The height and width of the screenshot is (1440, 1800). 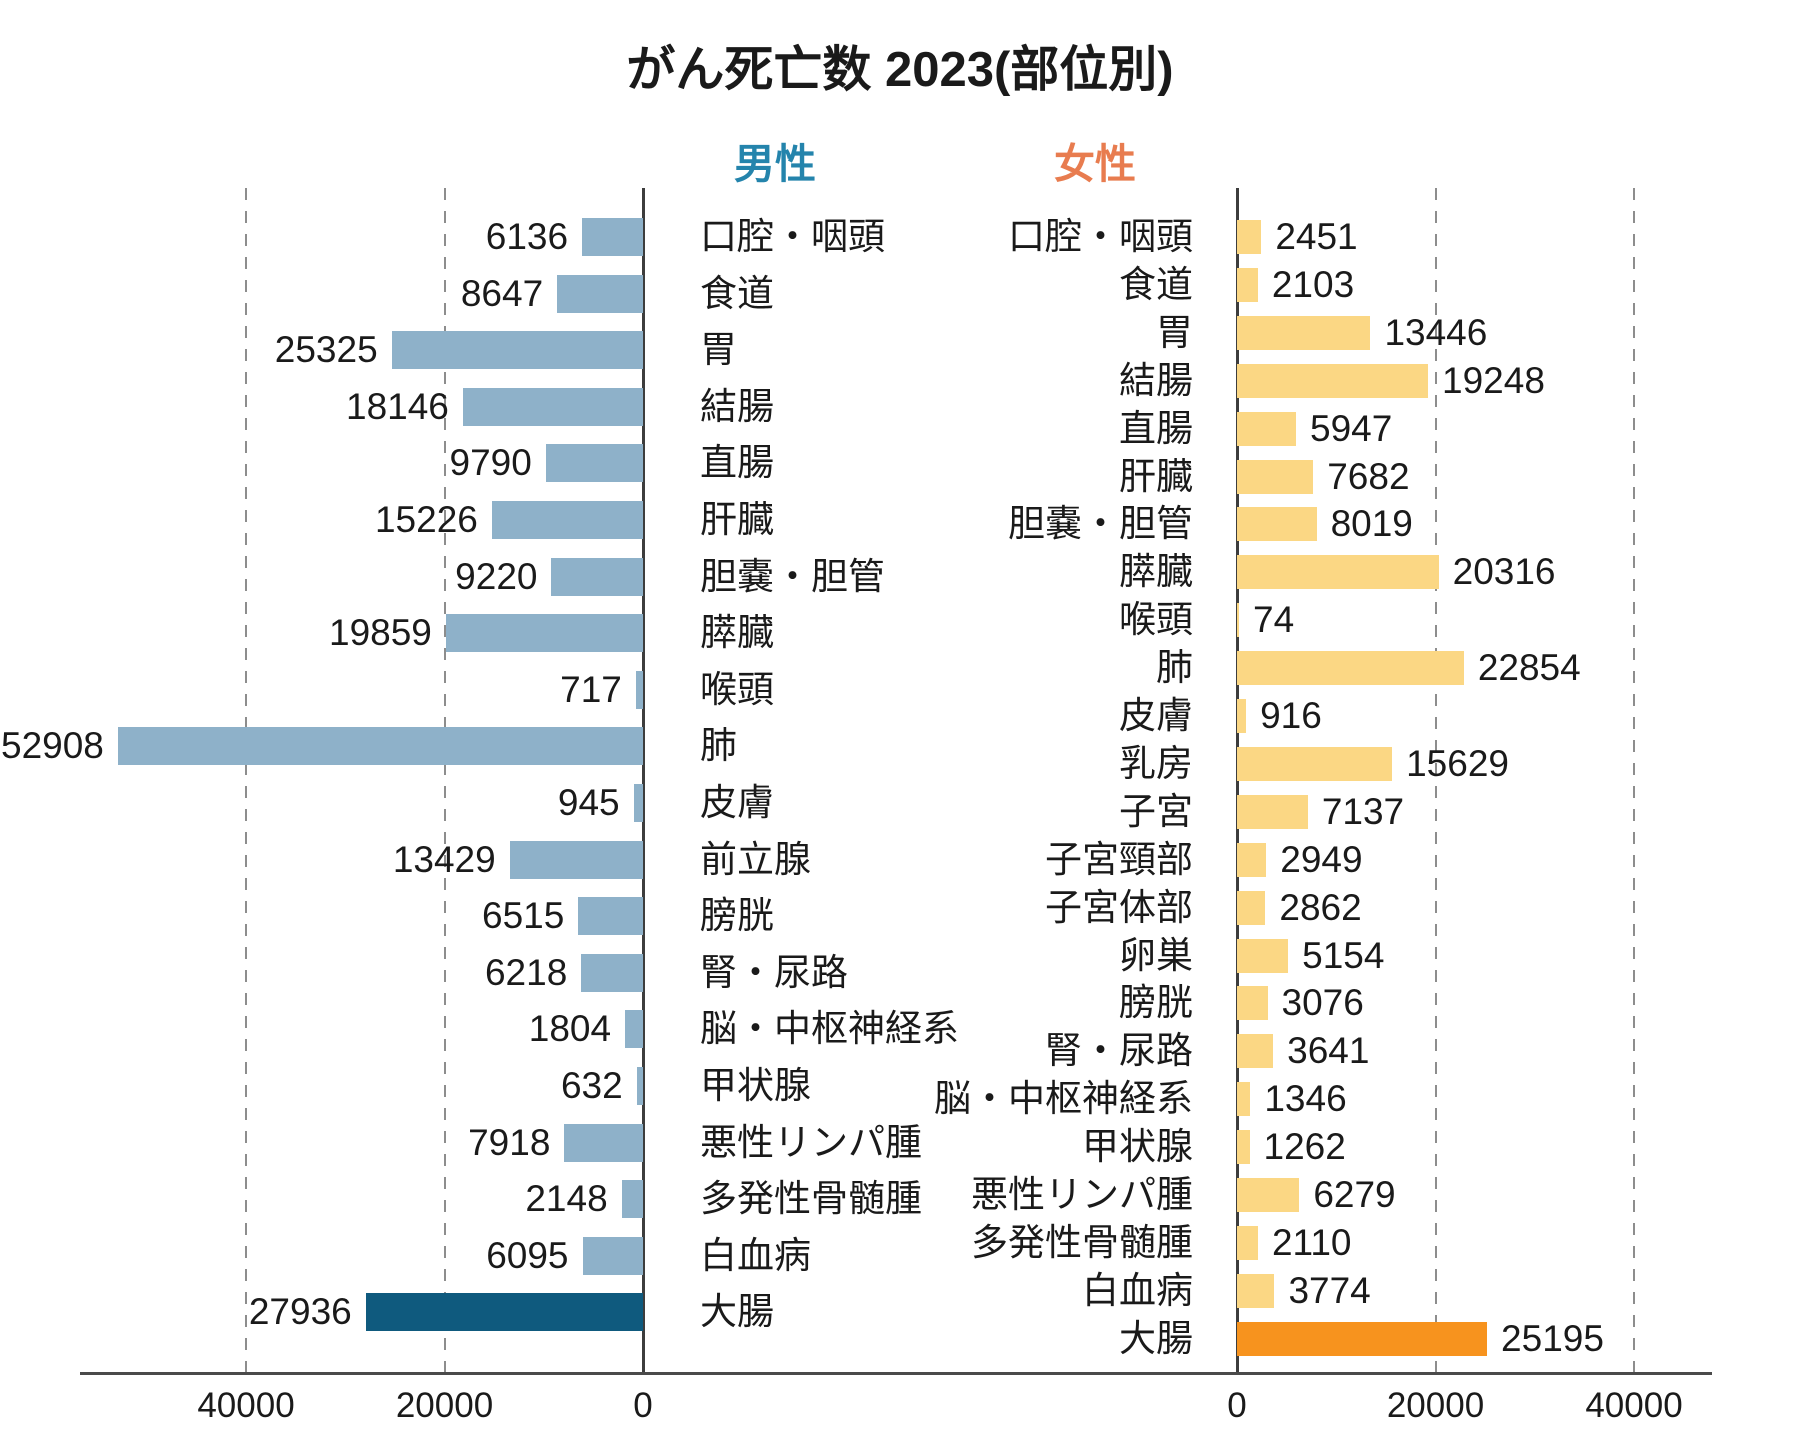 What do you see at coordinates (509, 1142) in the screenshot?
I see `male-value-label: 7918` at bounding box center [509, 1142].